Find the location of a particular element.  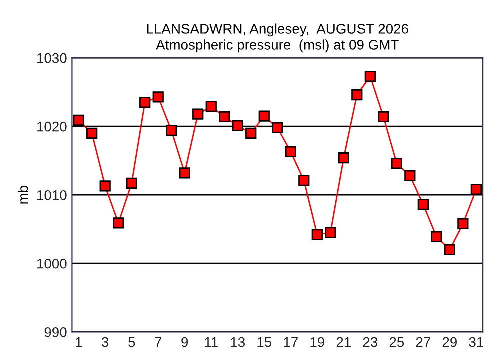

x-tick-label: 13 is located at coordinates (238, 342).